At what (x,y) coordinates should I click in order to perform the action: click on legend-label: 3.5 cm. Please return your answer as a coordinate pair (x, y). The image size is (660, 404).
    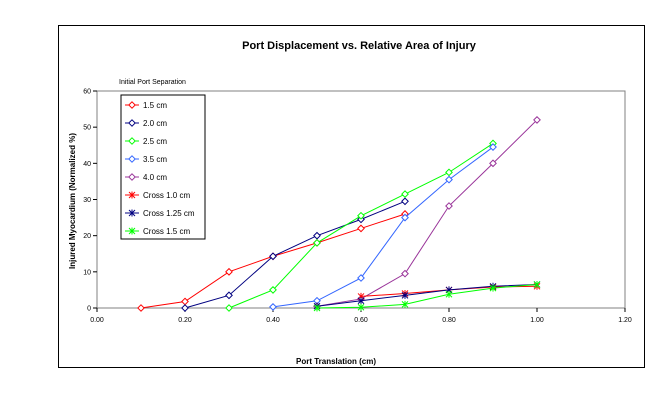
    Looking at the image, I should click on (155, 159).